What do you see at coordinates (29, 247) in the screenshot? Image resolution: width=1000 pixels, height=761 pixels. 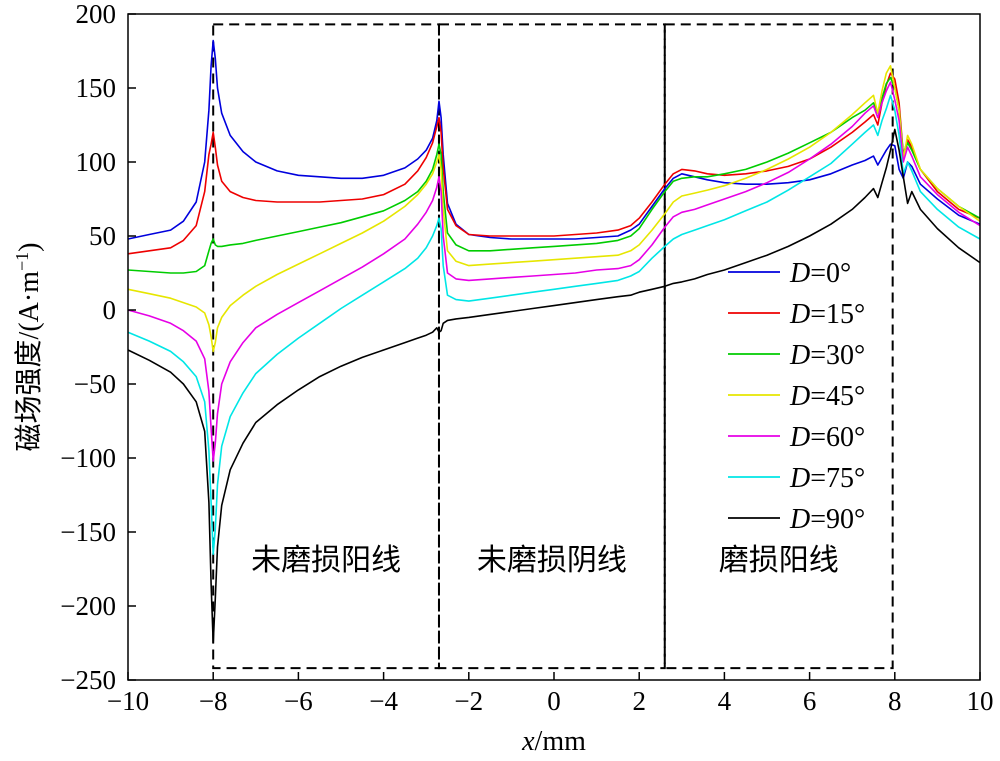 I see `y-axis-title-close: )` at bounding box center [29, 247].